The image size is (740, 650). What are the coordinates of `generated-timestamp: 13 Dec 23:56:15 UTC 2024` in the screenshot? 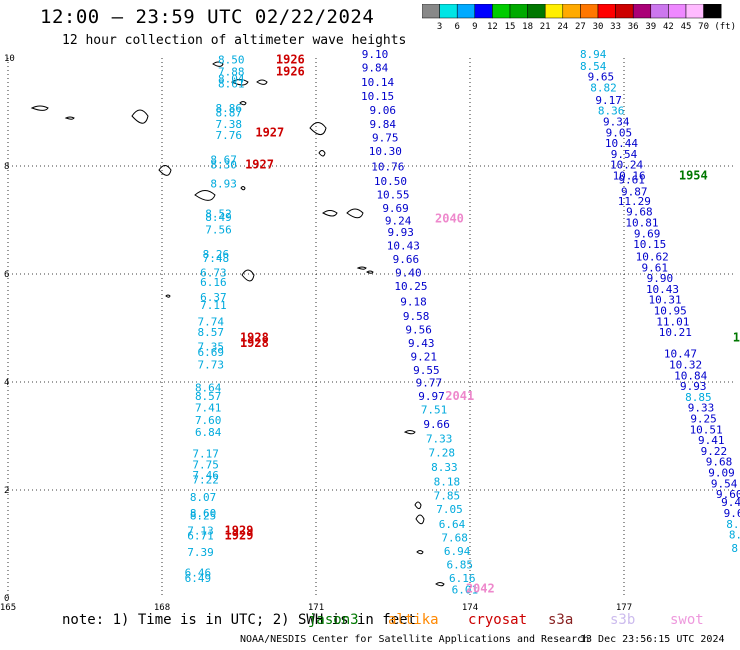 It's located at (652, 639).